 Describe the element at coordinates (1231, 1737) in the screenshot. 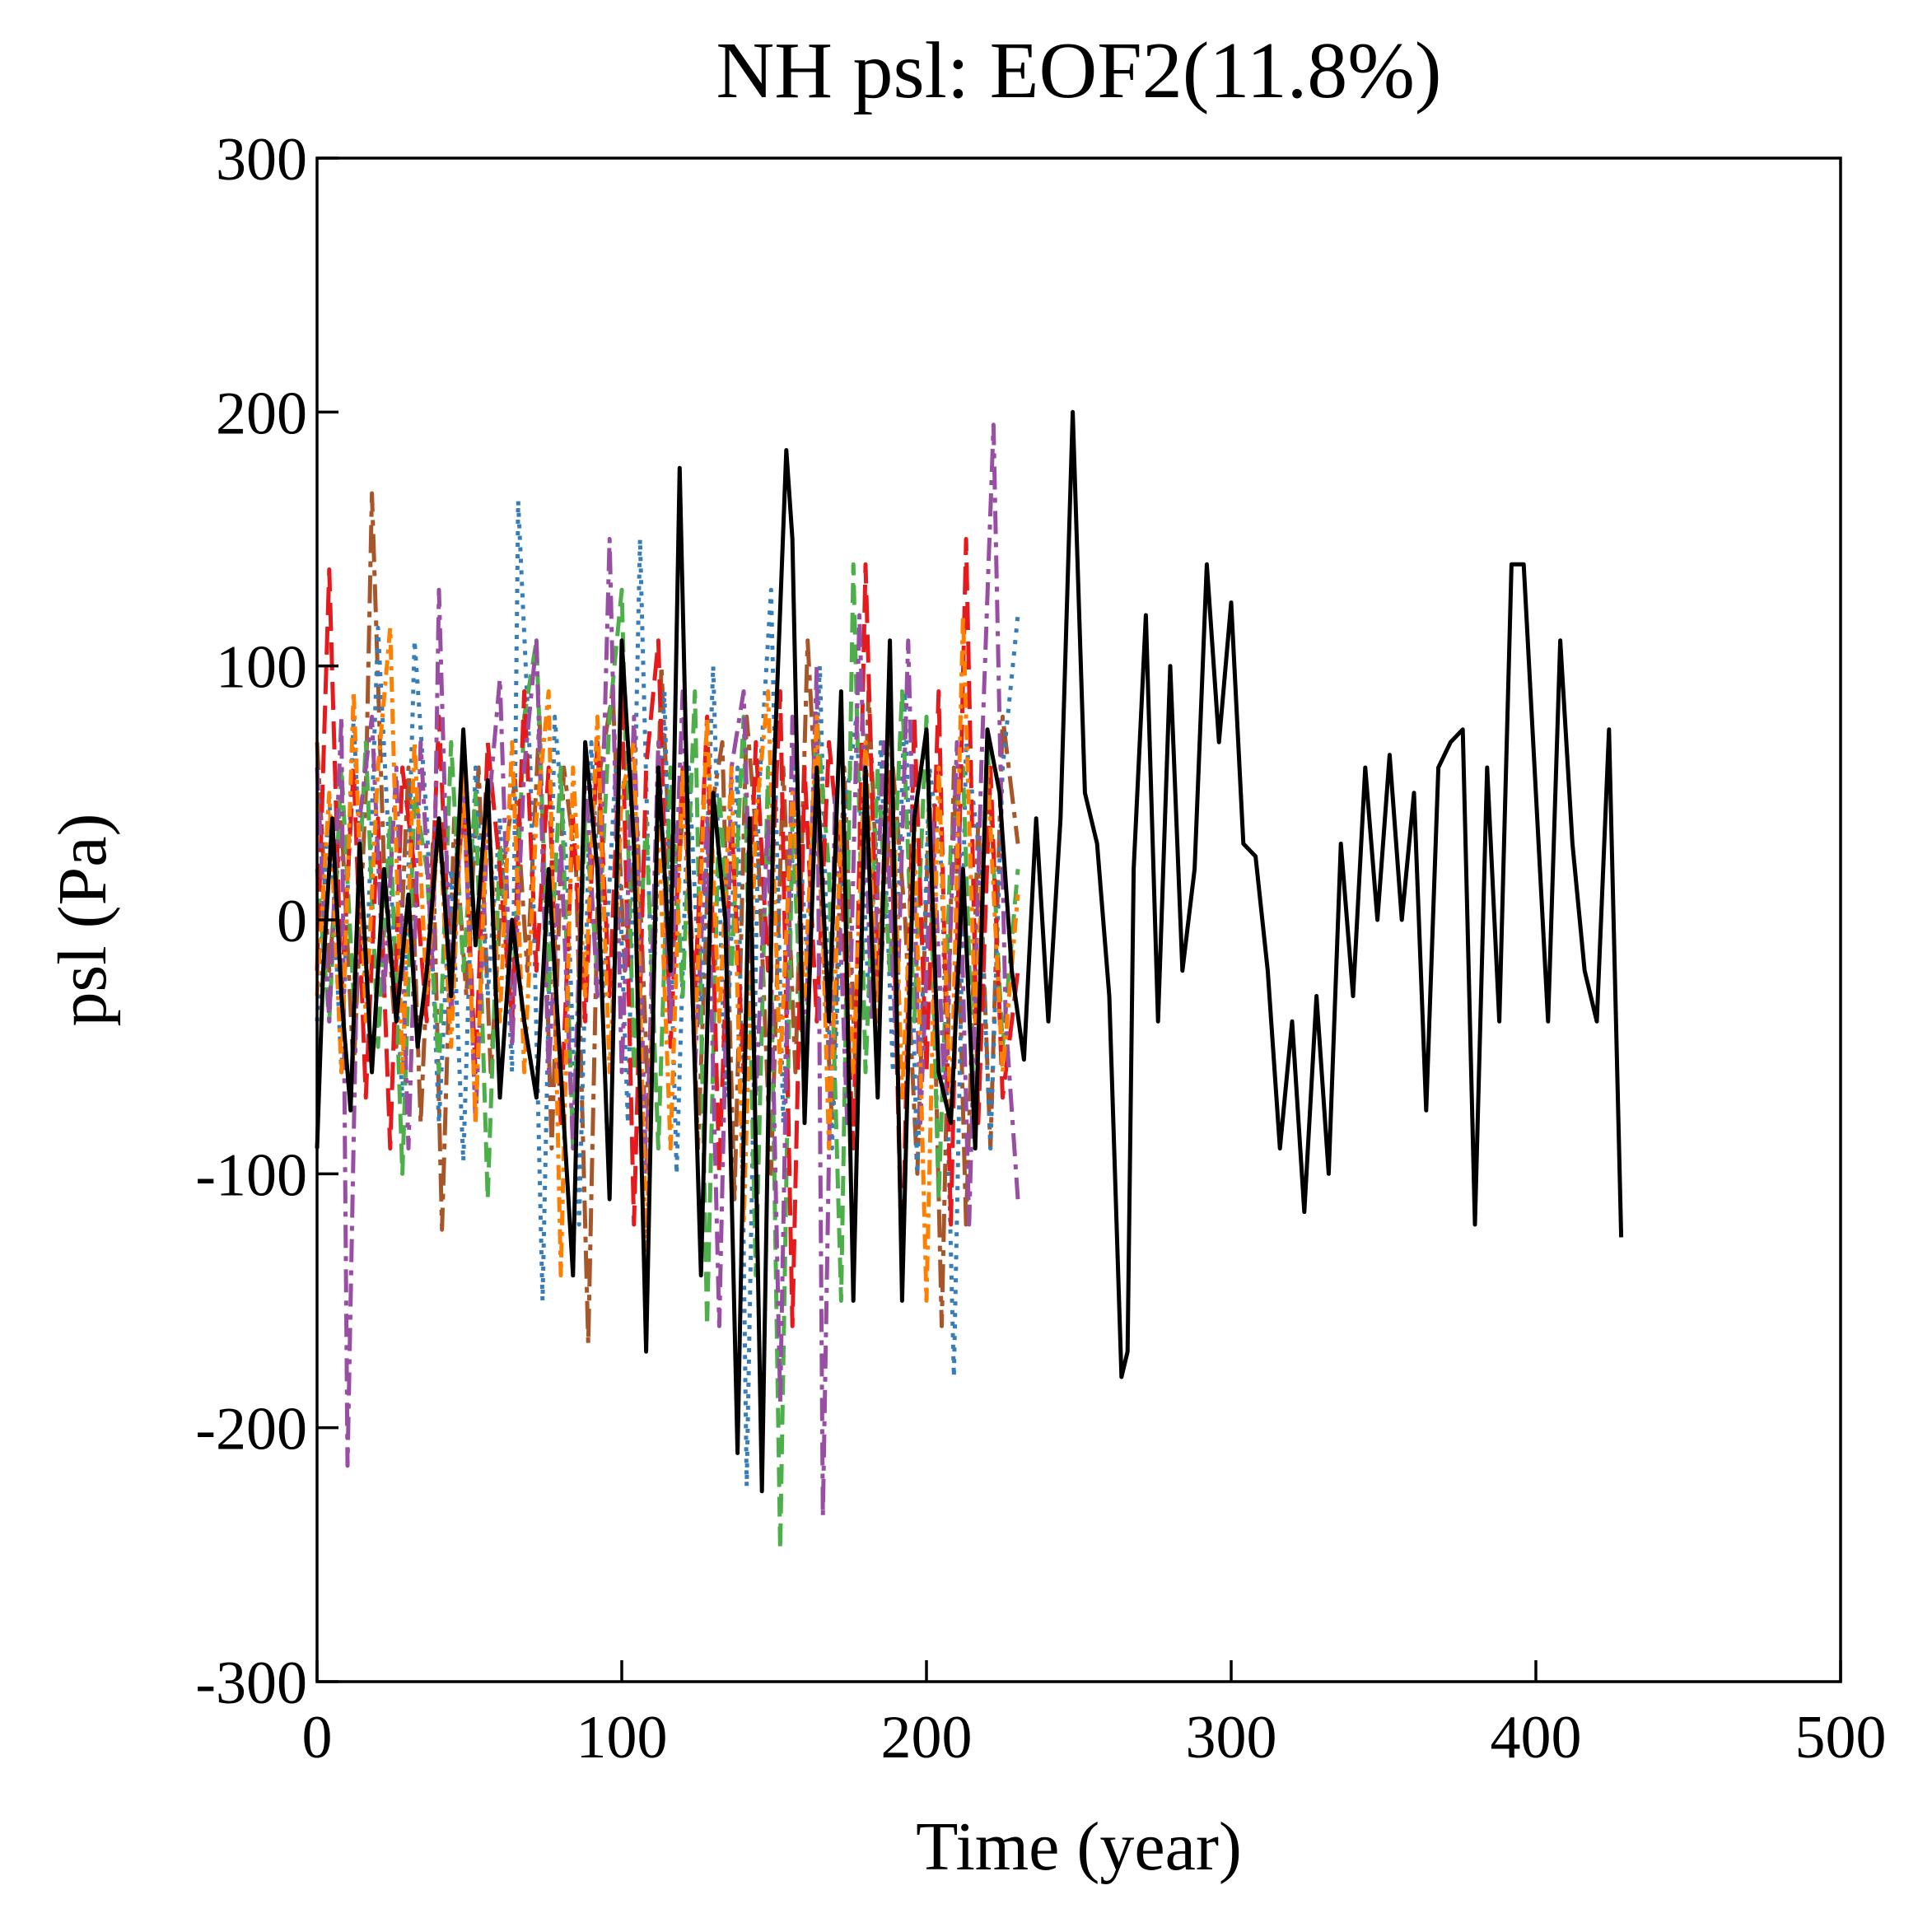

I see `x-tick-label: 300` at that location.